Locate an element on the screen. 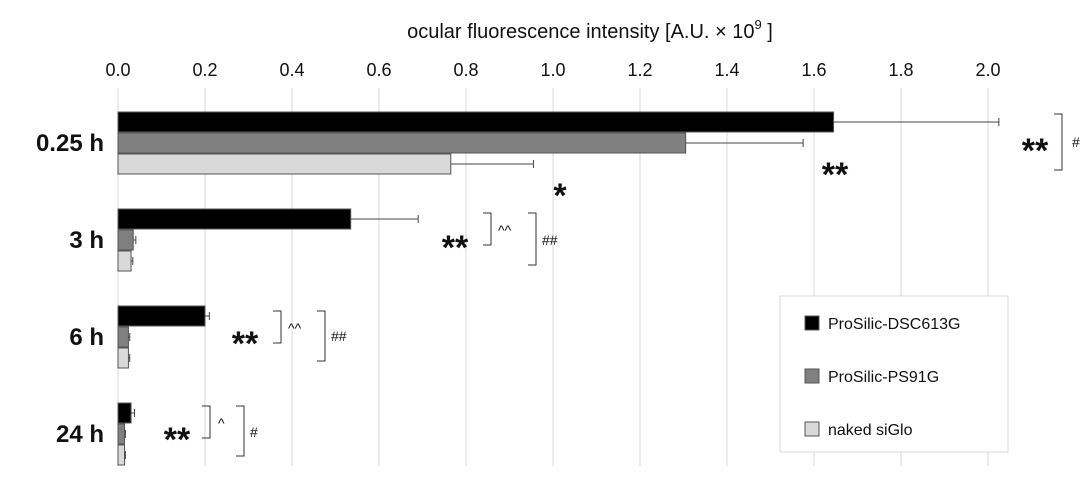 The image size is (1081, 480). x-tick-label: 1.2 is located at coordinates (639, 70).